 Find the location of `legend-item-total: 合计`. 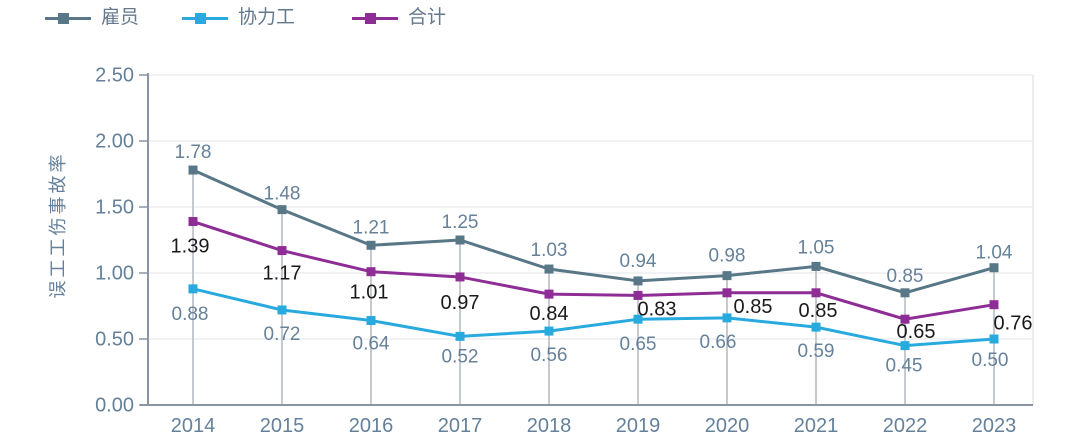

legend-item-total: 合计 is located at coordinates (399, 18).